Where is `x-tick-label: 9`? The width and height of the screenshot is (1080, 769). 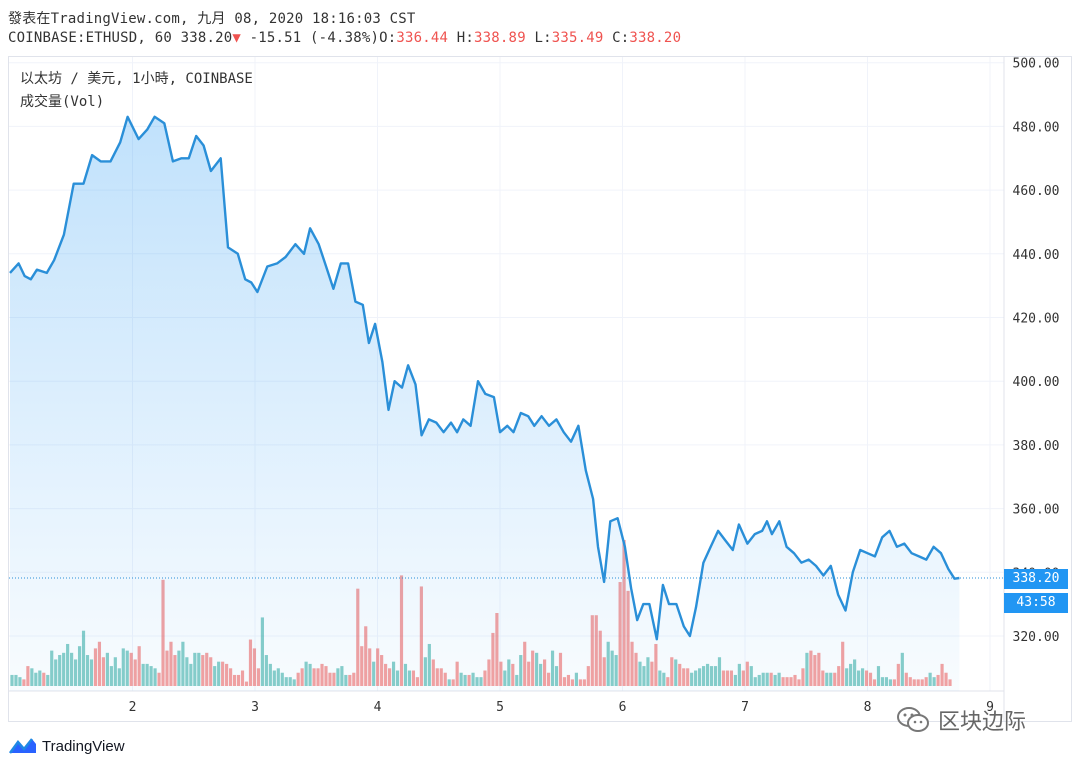 x-tick-label: 9 is located at coordinates (990, 707).